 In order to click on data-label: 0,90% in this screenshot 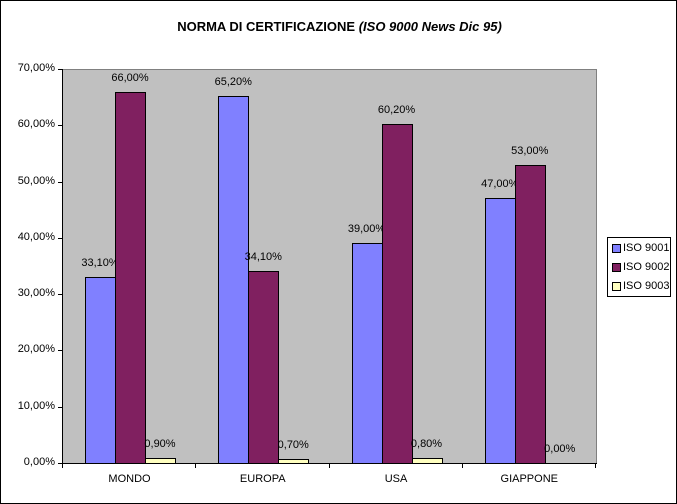, I will do `click(160, 443)`.